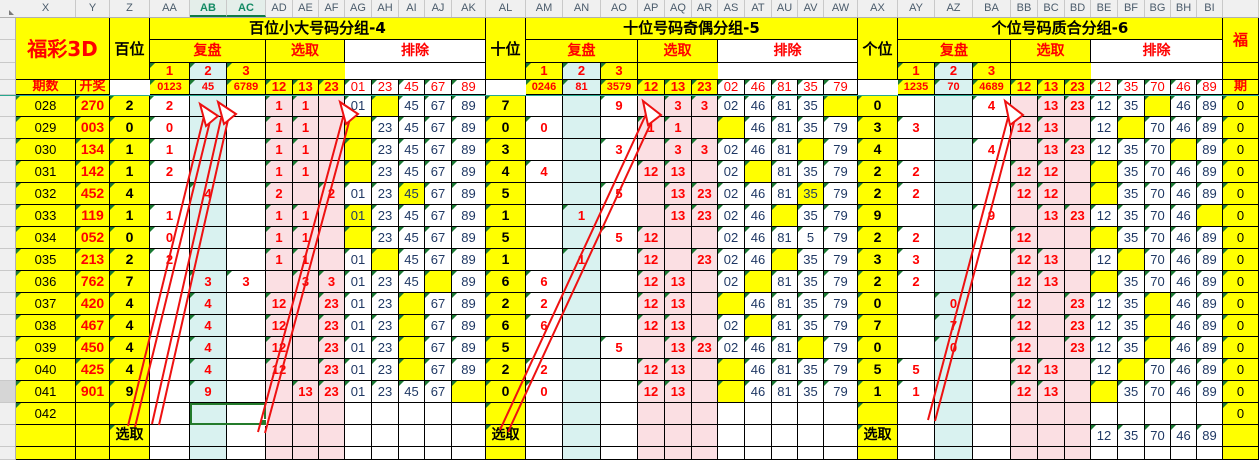 This screenshot has height=460, width=1259. I want to click on replay-cell: 6, so click(544, 326).